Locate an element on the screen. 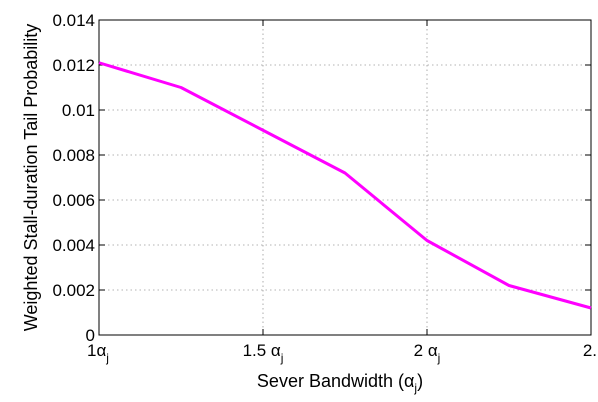 The image size is (598, 402). y-tick-label: 0.006 is located at coordinates (73, 200).